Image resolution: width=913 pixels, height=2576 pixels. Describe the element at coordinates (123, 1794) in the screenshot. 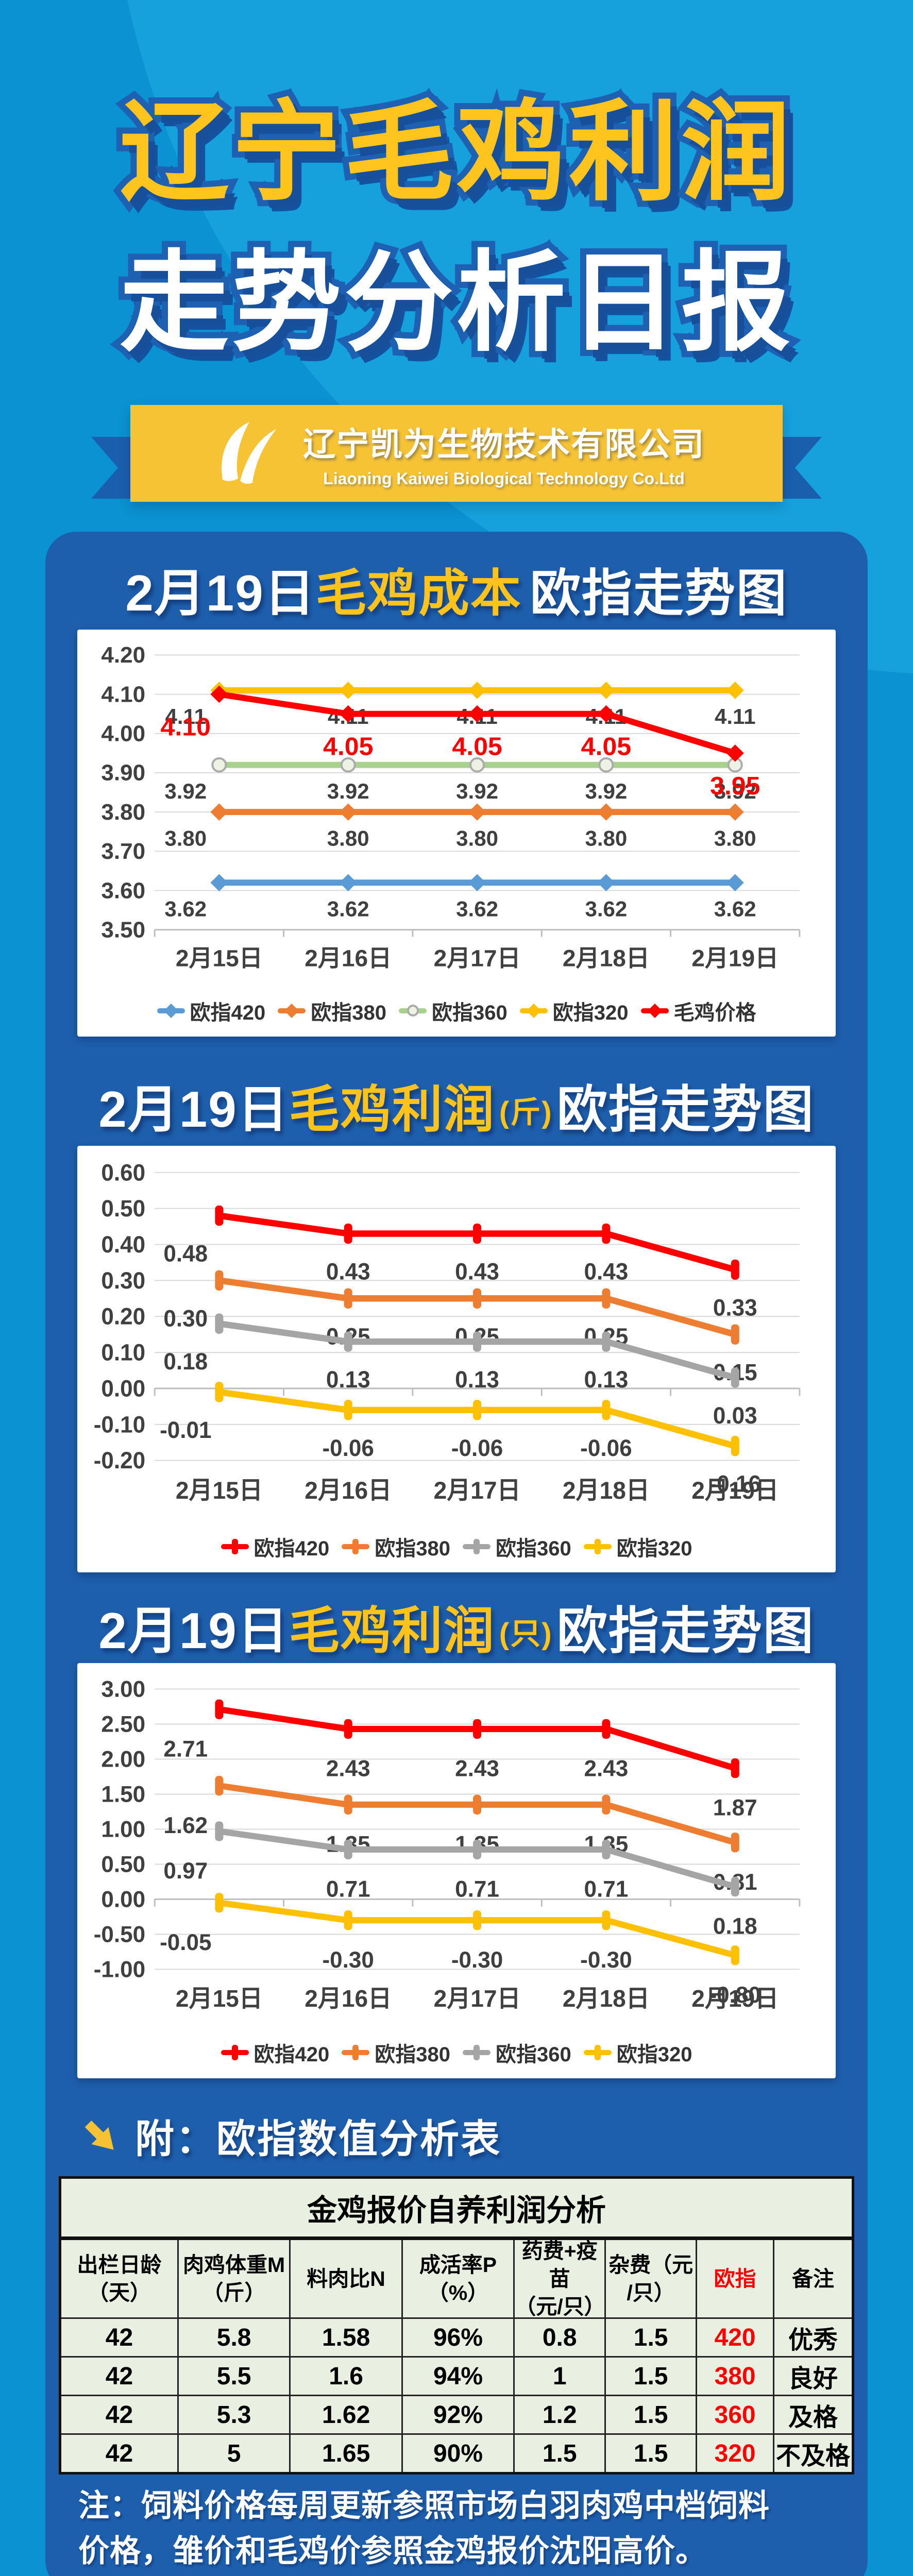

I see `svg-text: 1.50` at that location.